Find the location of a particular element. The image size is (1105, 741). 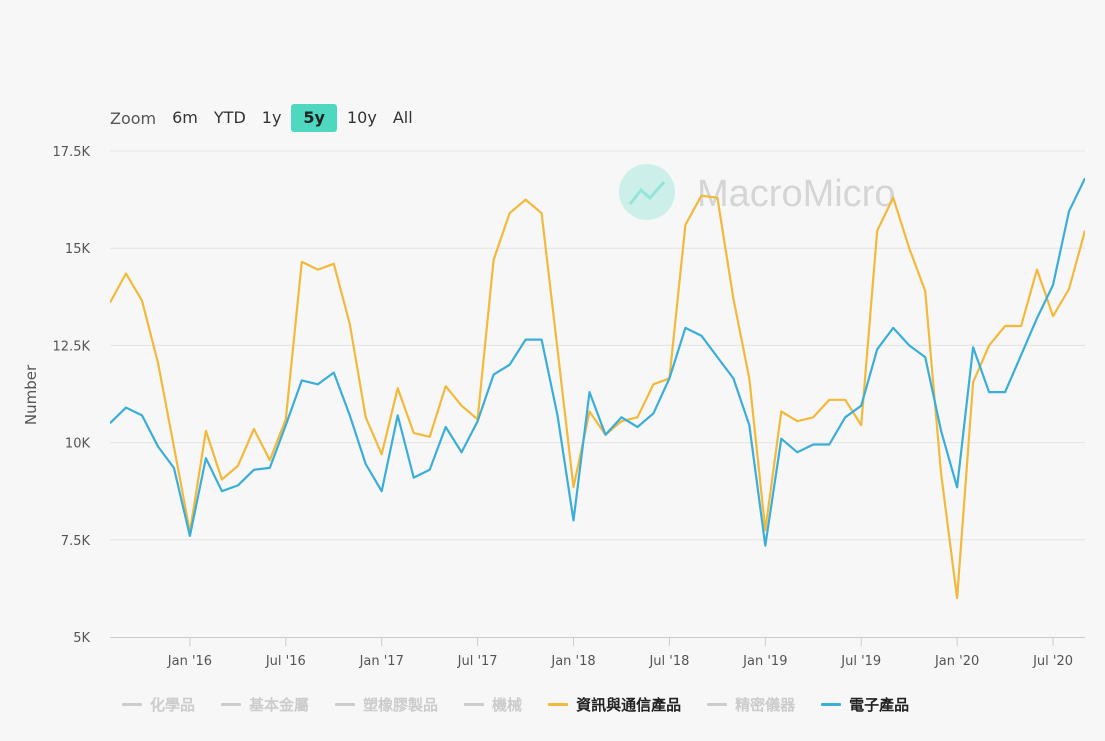

legend-label: 化學品 is located at coordinates (173, 705).